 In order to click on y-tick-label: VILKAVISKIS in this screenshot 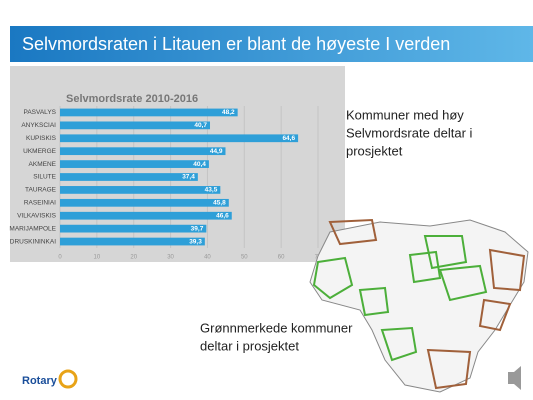, I will do `click(37, 215)`.